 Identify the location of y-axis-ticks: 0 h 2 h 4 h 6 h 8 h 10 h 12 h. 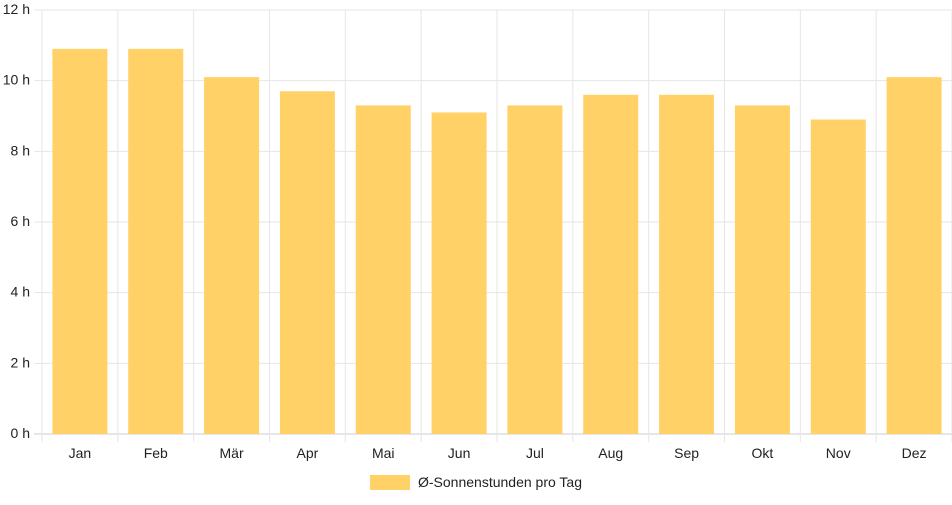
(16, 221).